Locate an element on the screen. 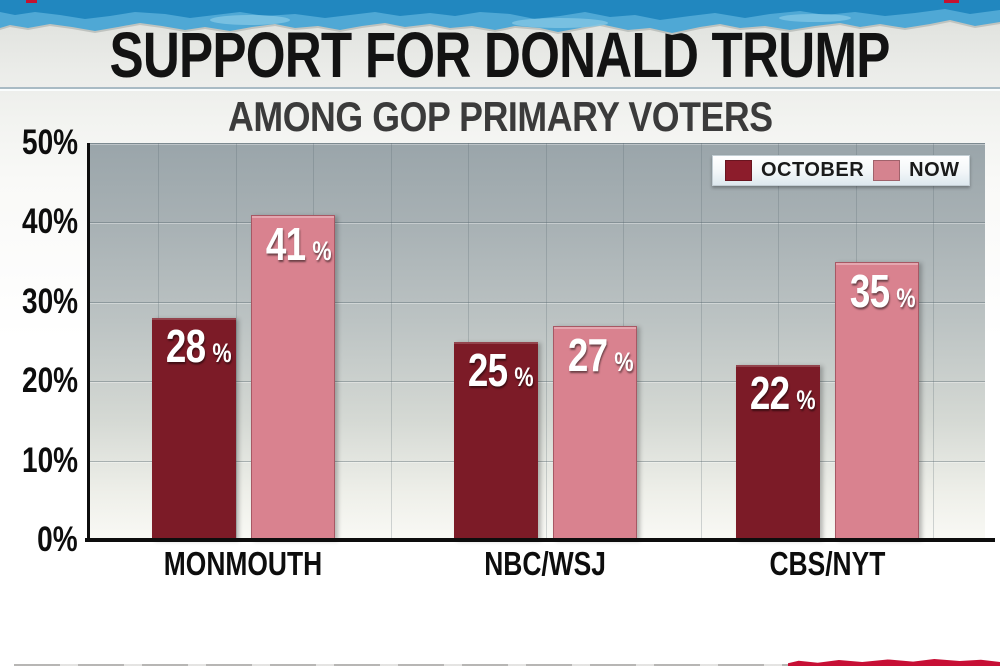 Image resolution: width=1000 pixels, height=666 pixels. y-axis-tick-text: 10% is located at coordinates (49, 460).